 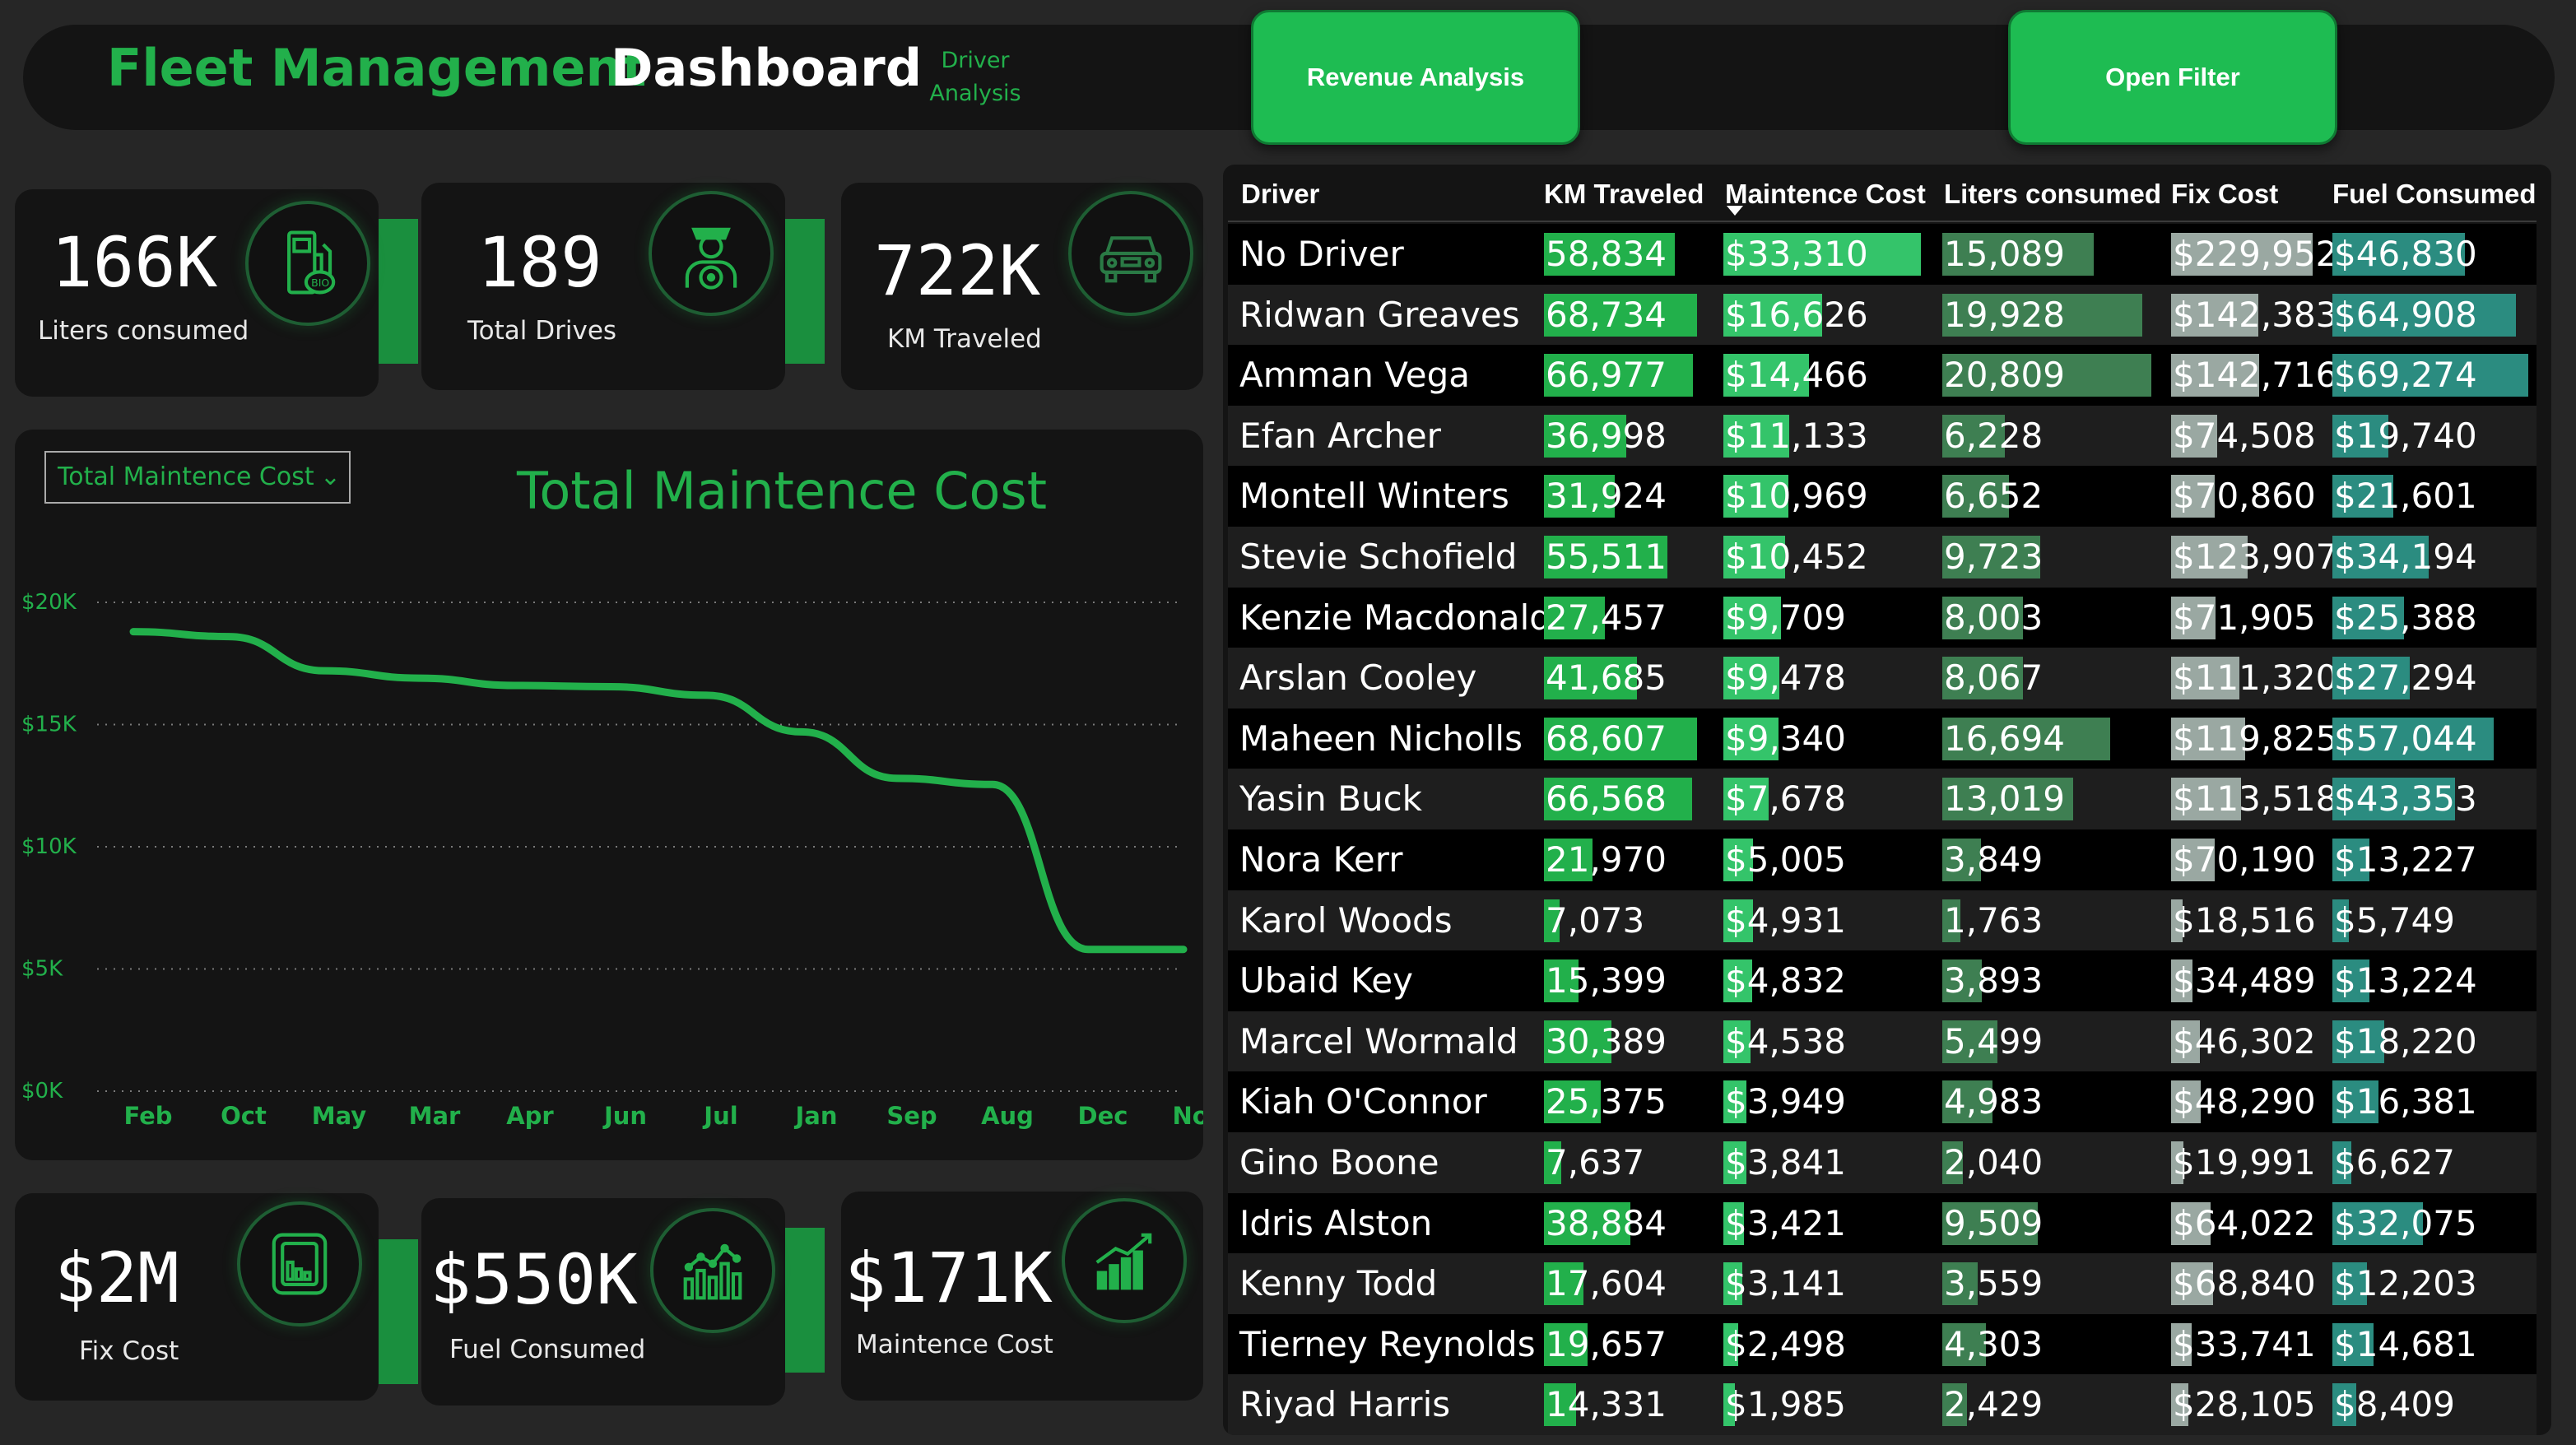 I want to click on column-header-km: KM Traveled, so click(x=1624, y=194).